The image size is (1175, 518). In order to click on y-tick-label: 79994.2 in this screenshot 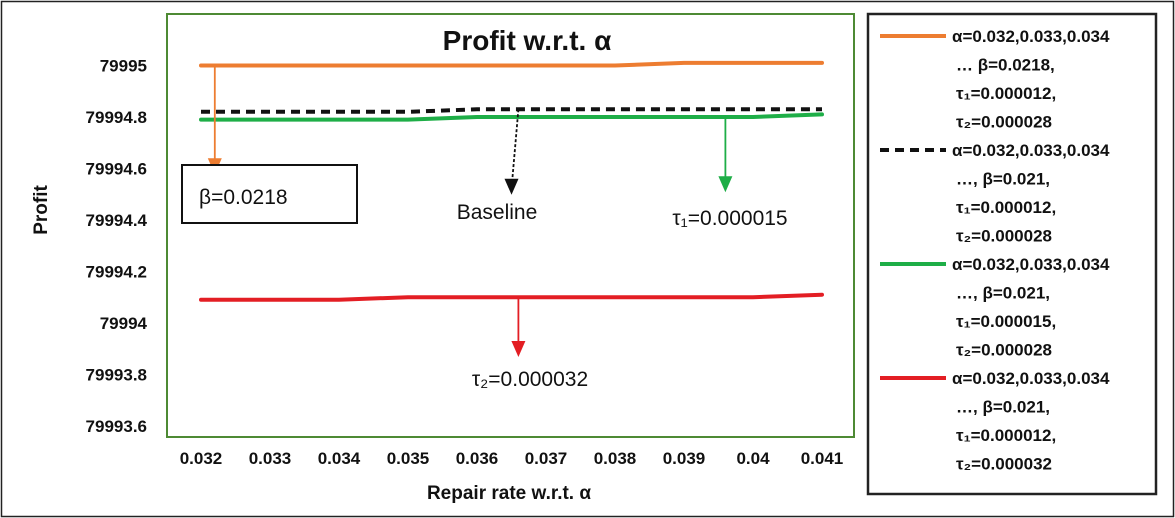, I will do `click(116, 272)`.